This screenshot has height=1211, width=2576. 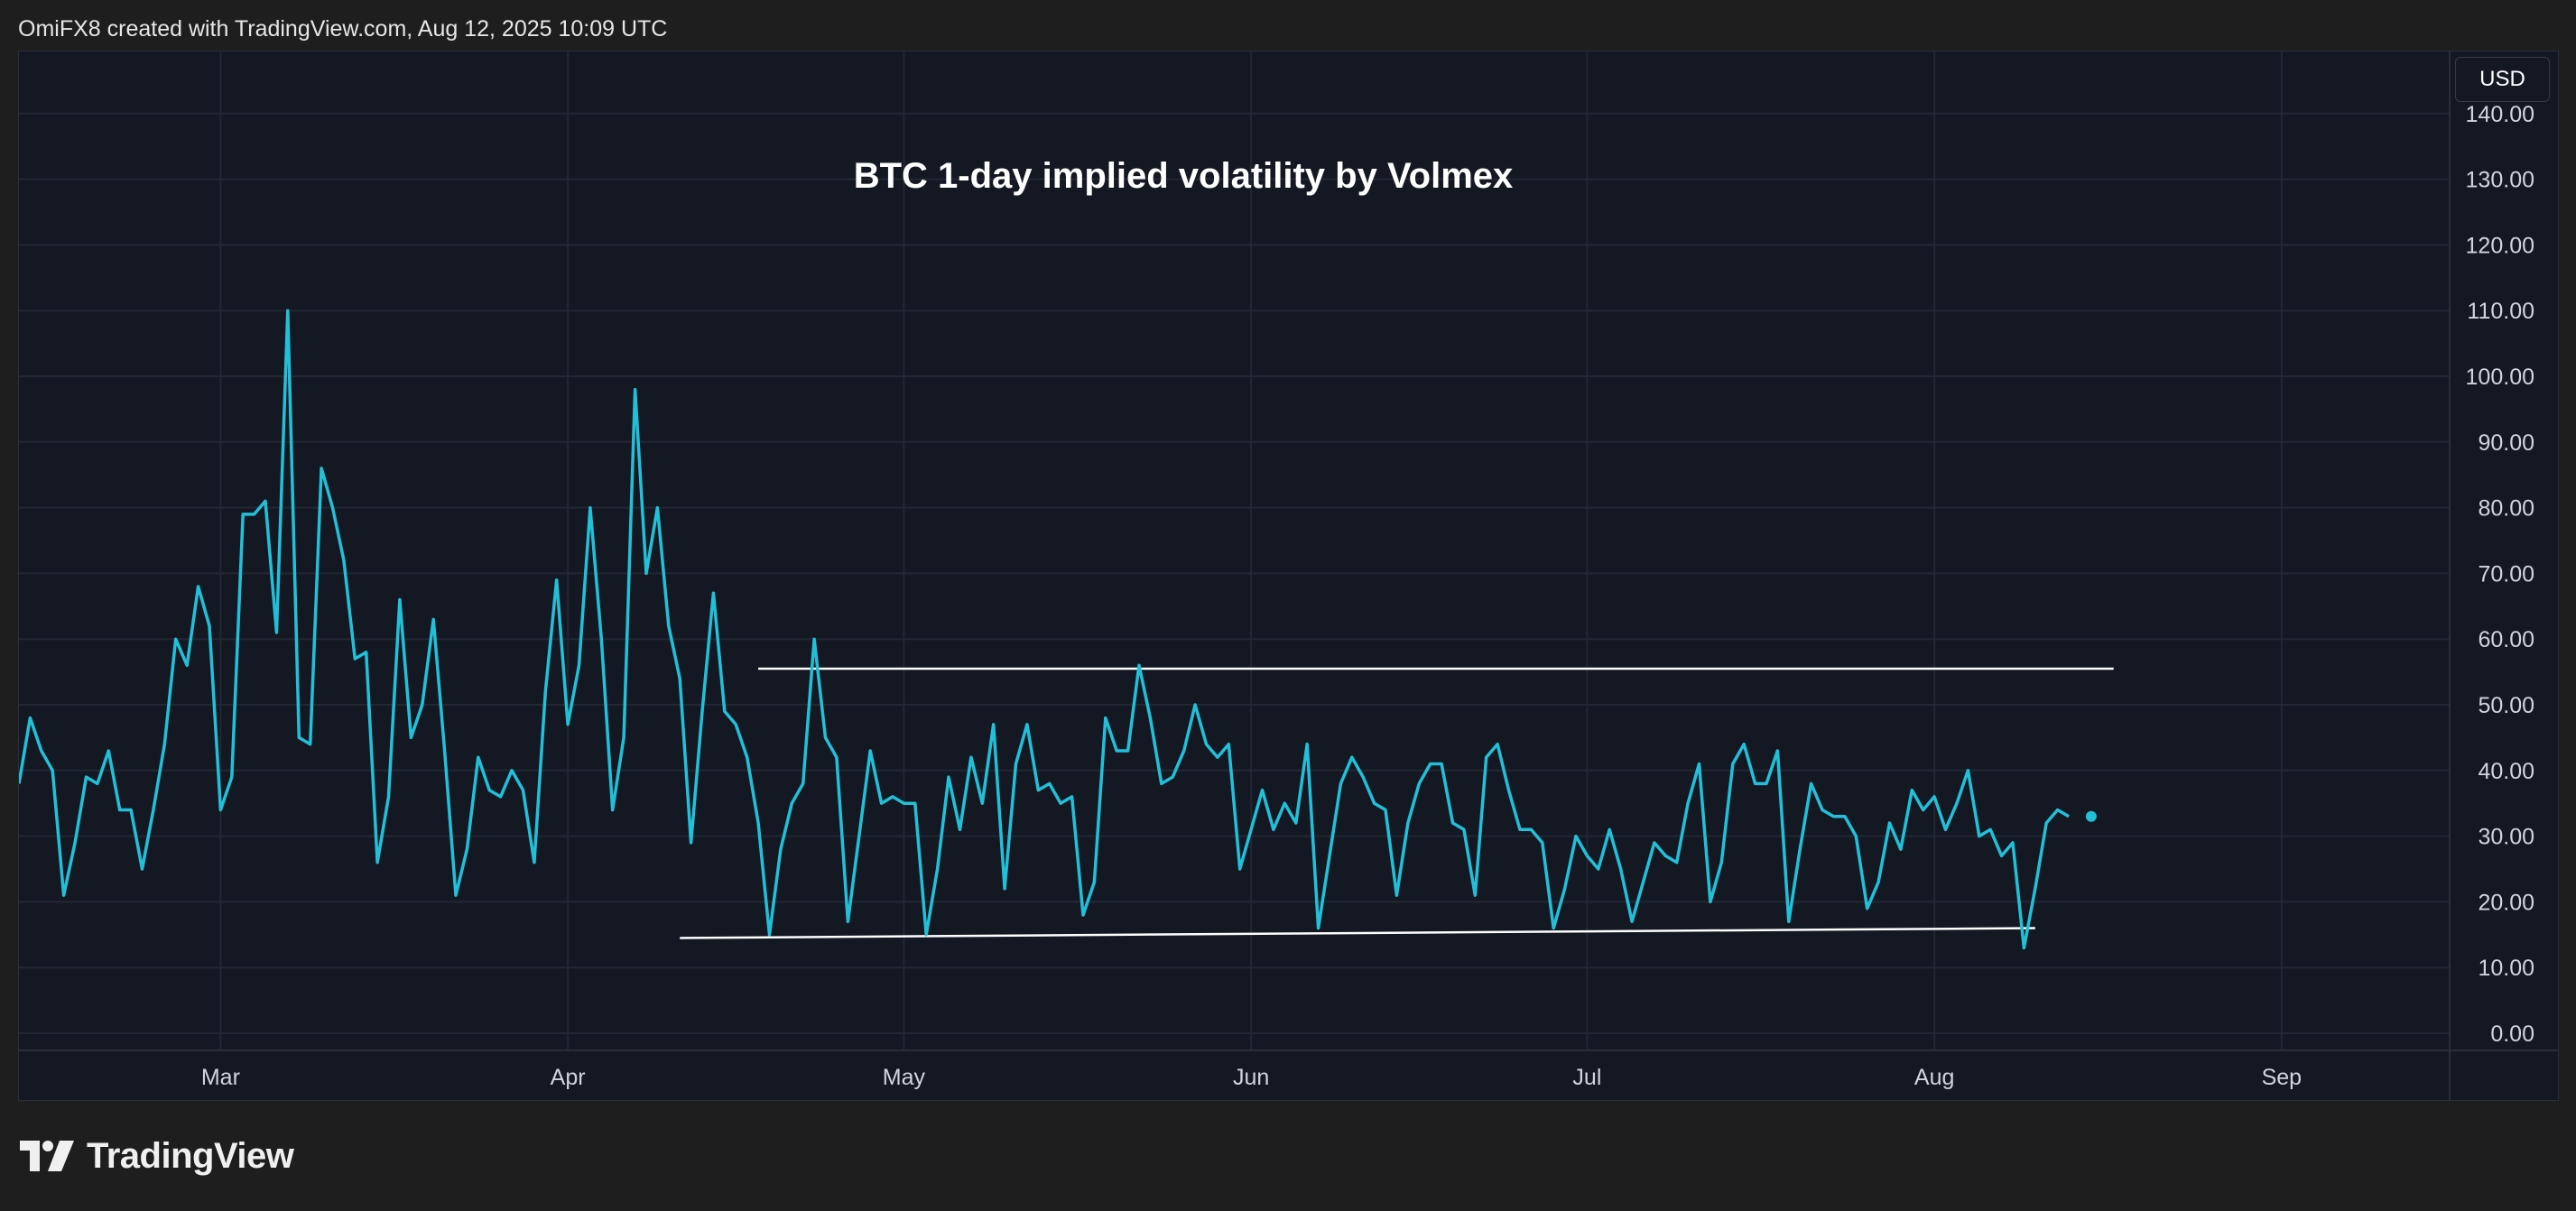 I want to click on y-tick-label: 70.00, so click(x=2506, y=574).